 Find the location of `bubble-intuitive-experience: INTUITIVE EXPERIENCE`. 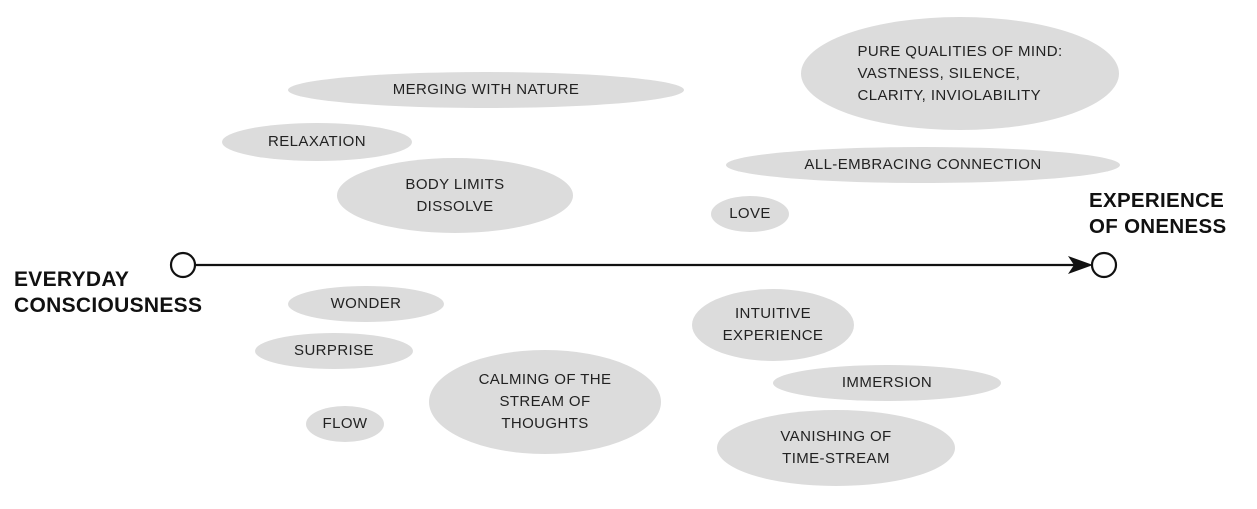

bubble-intuitive-experience: INTUITIVE EXPERIENCE is located at coordinates (773, 325).